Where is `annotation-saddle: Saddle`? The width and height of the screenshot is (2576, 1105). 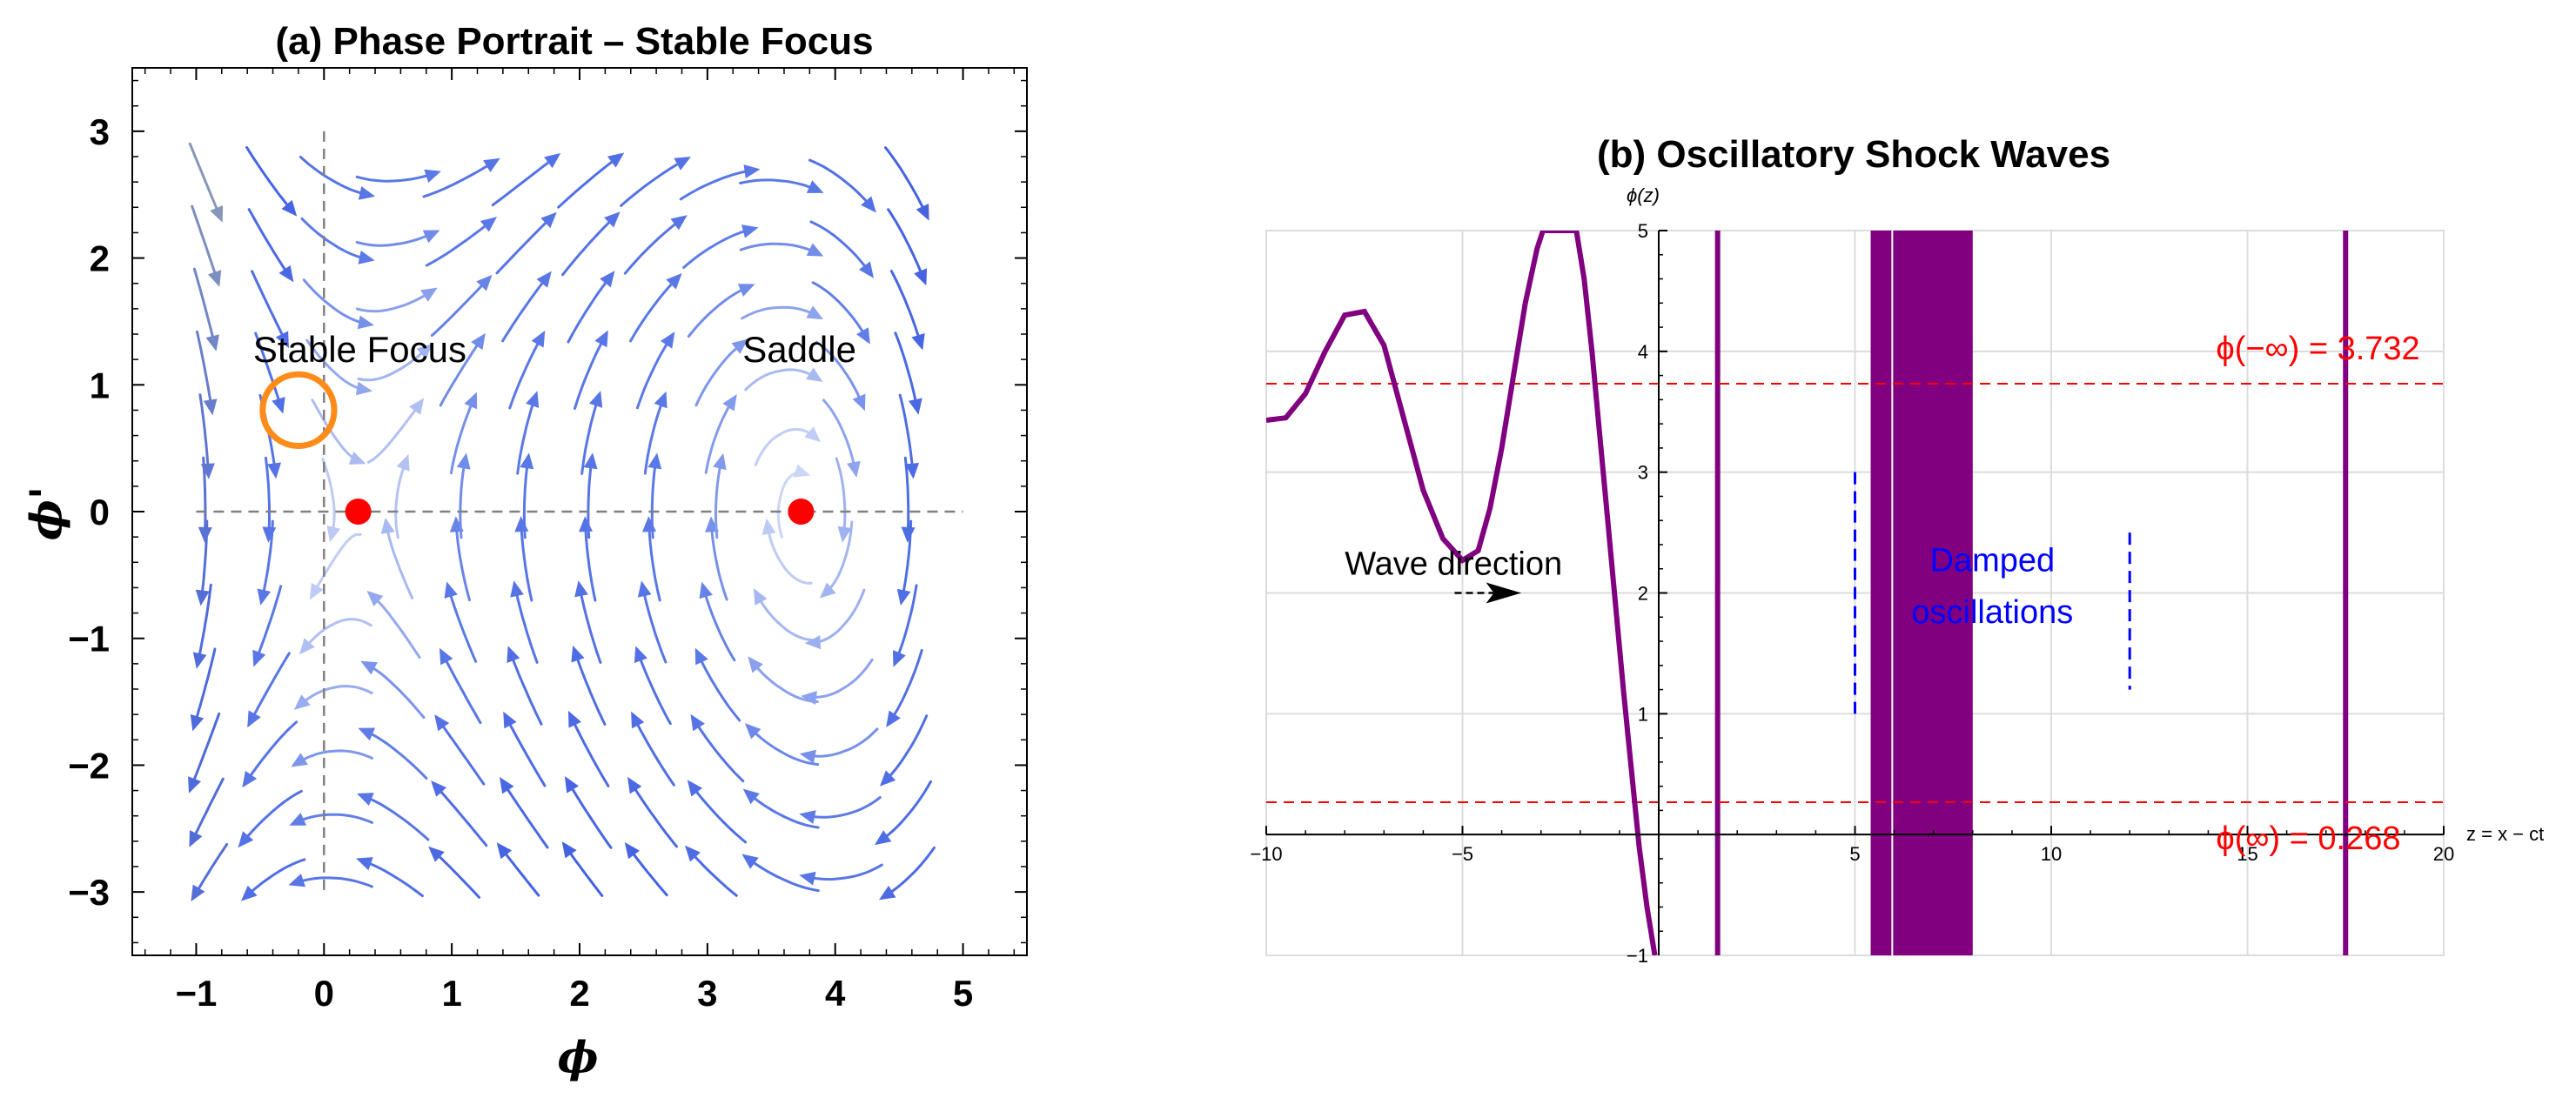
annotation-saddle: Saddle is located at coordinates (799, 349).